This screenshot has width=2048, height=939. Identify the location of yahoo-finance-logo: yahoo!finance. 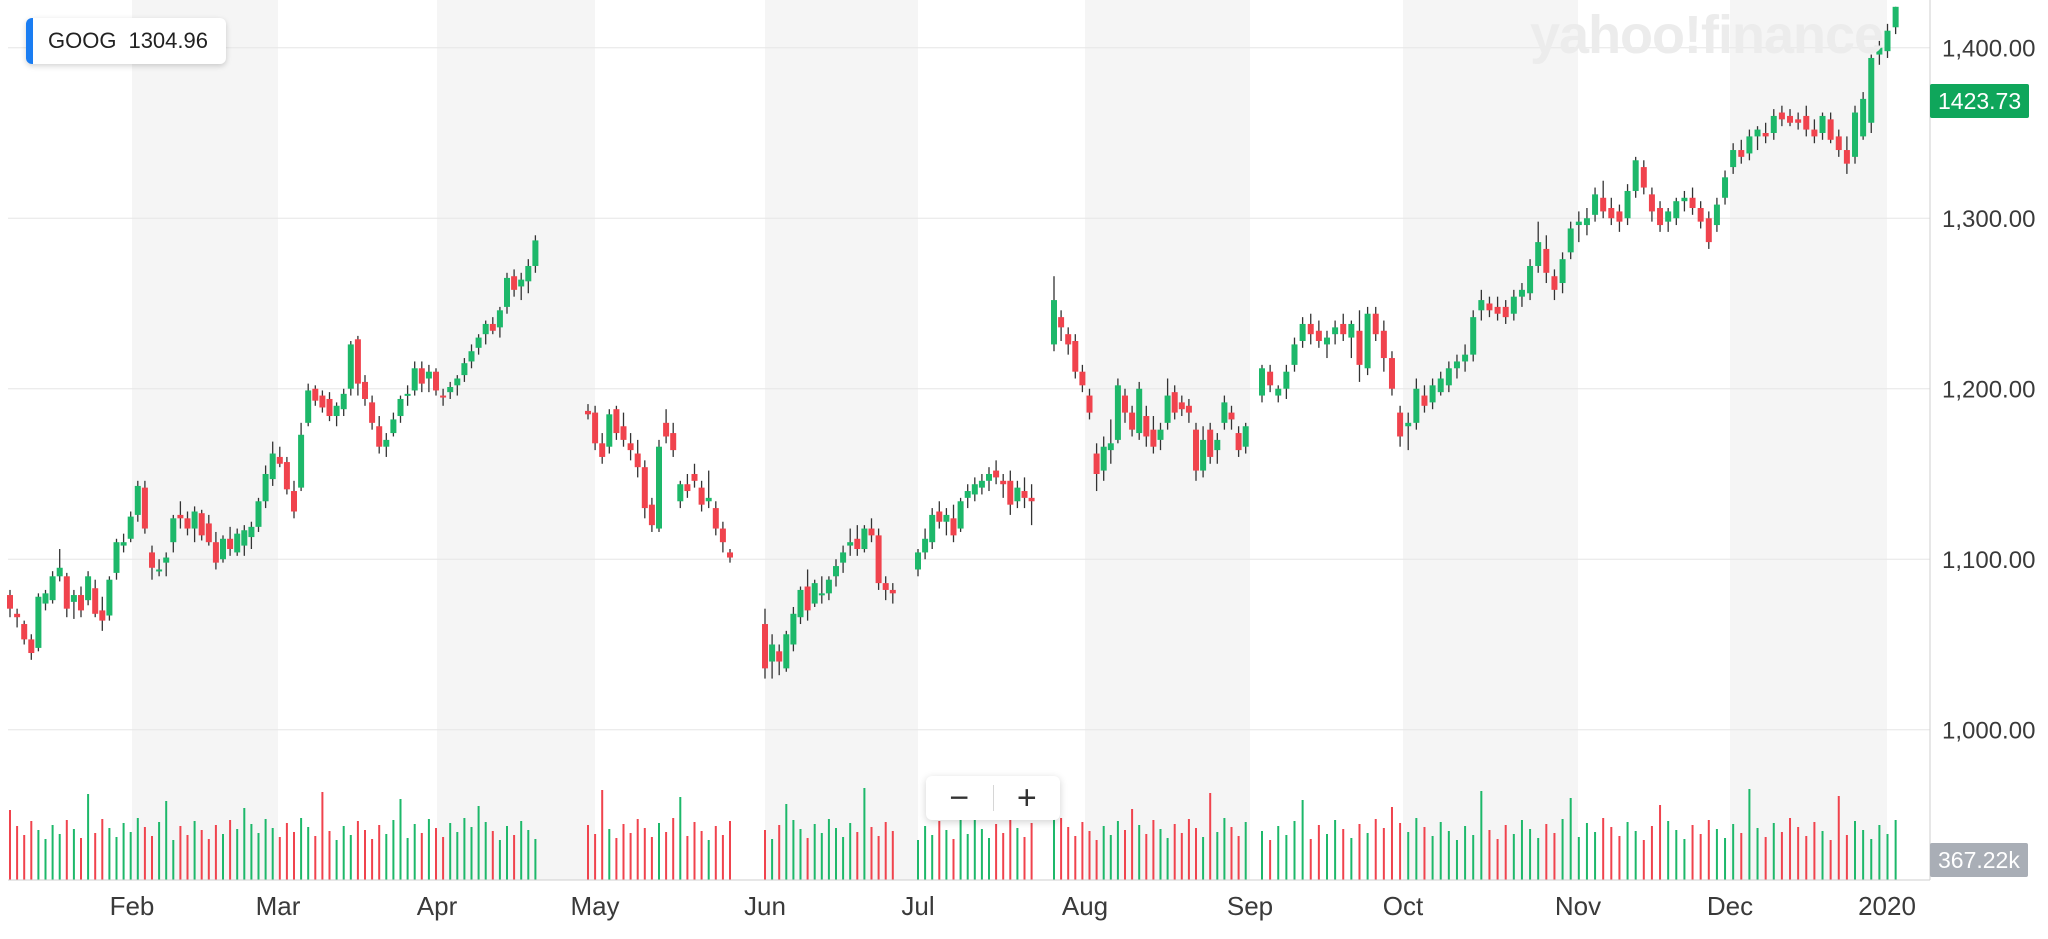
(1707, 35).